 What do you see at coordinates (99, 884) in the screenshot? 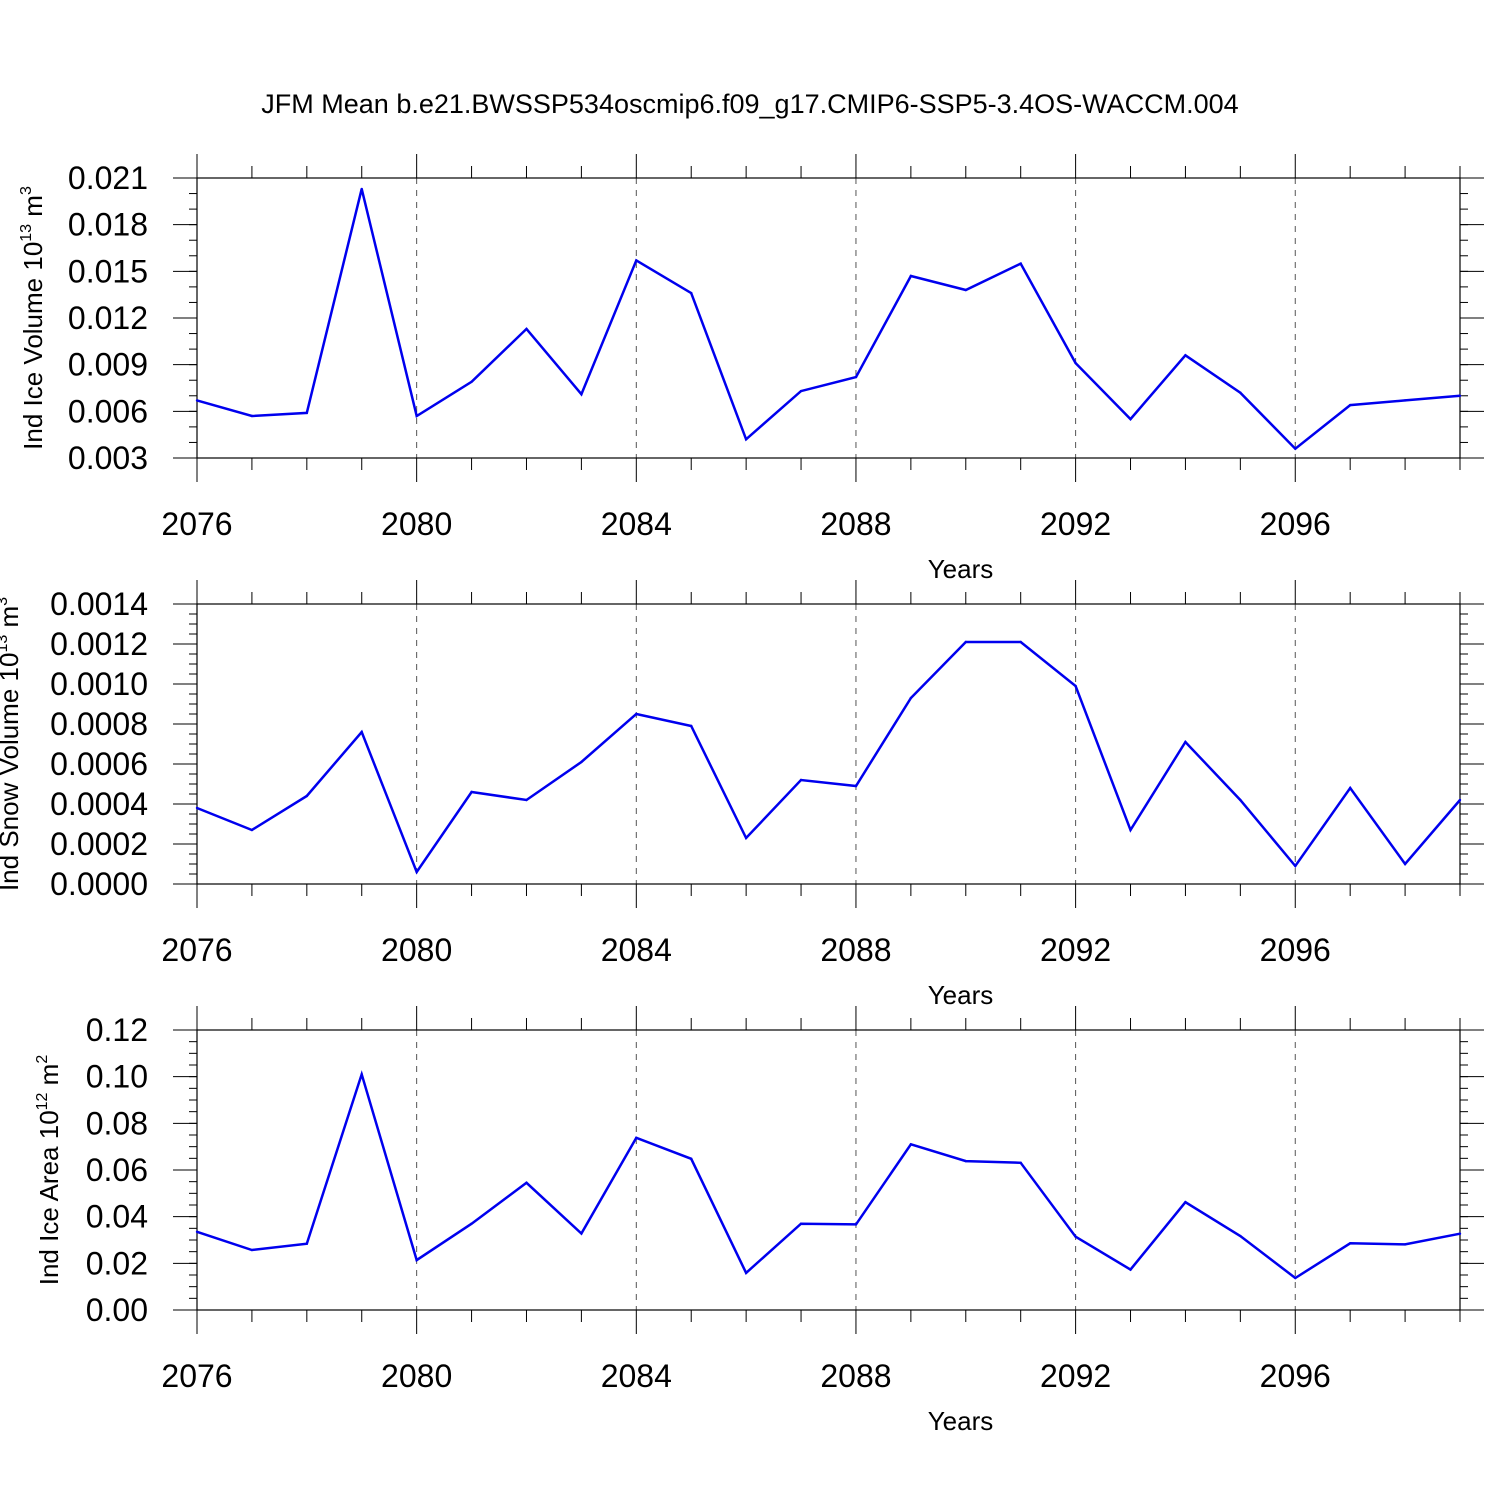
I see `y-tick-label: 0.0000` at bounding box center [99, 884].